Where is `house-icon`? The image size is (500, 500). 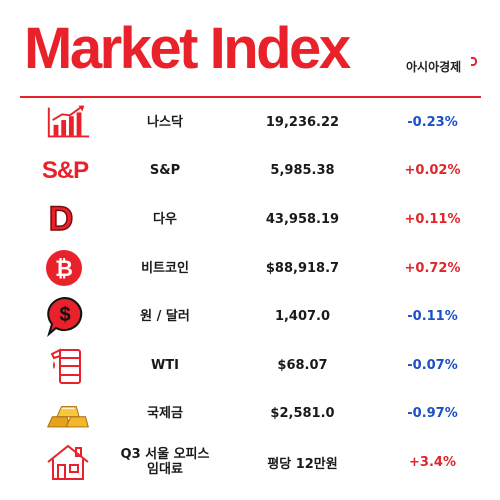 house-icon is located at coordinates (68, 462).